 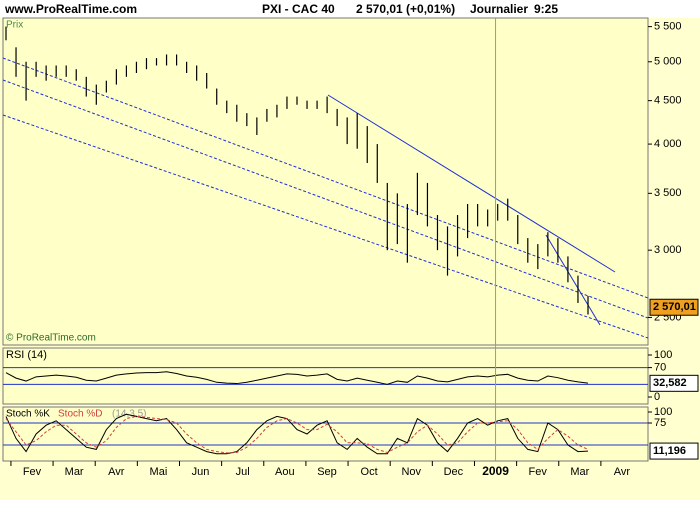 What do you see at coordinates (668, 193) in the screenshot?
I see `y-tick-label: 3 500` at bounding box center [668, 193].